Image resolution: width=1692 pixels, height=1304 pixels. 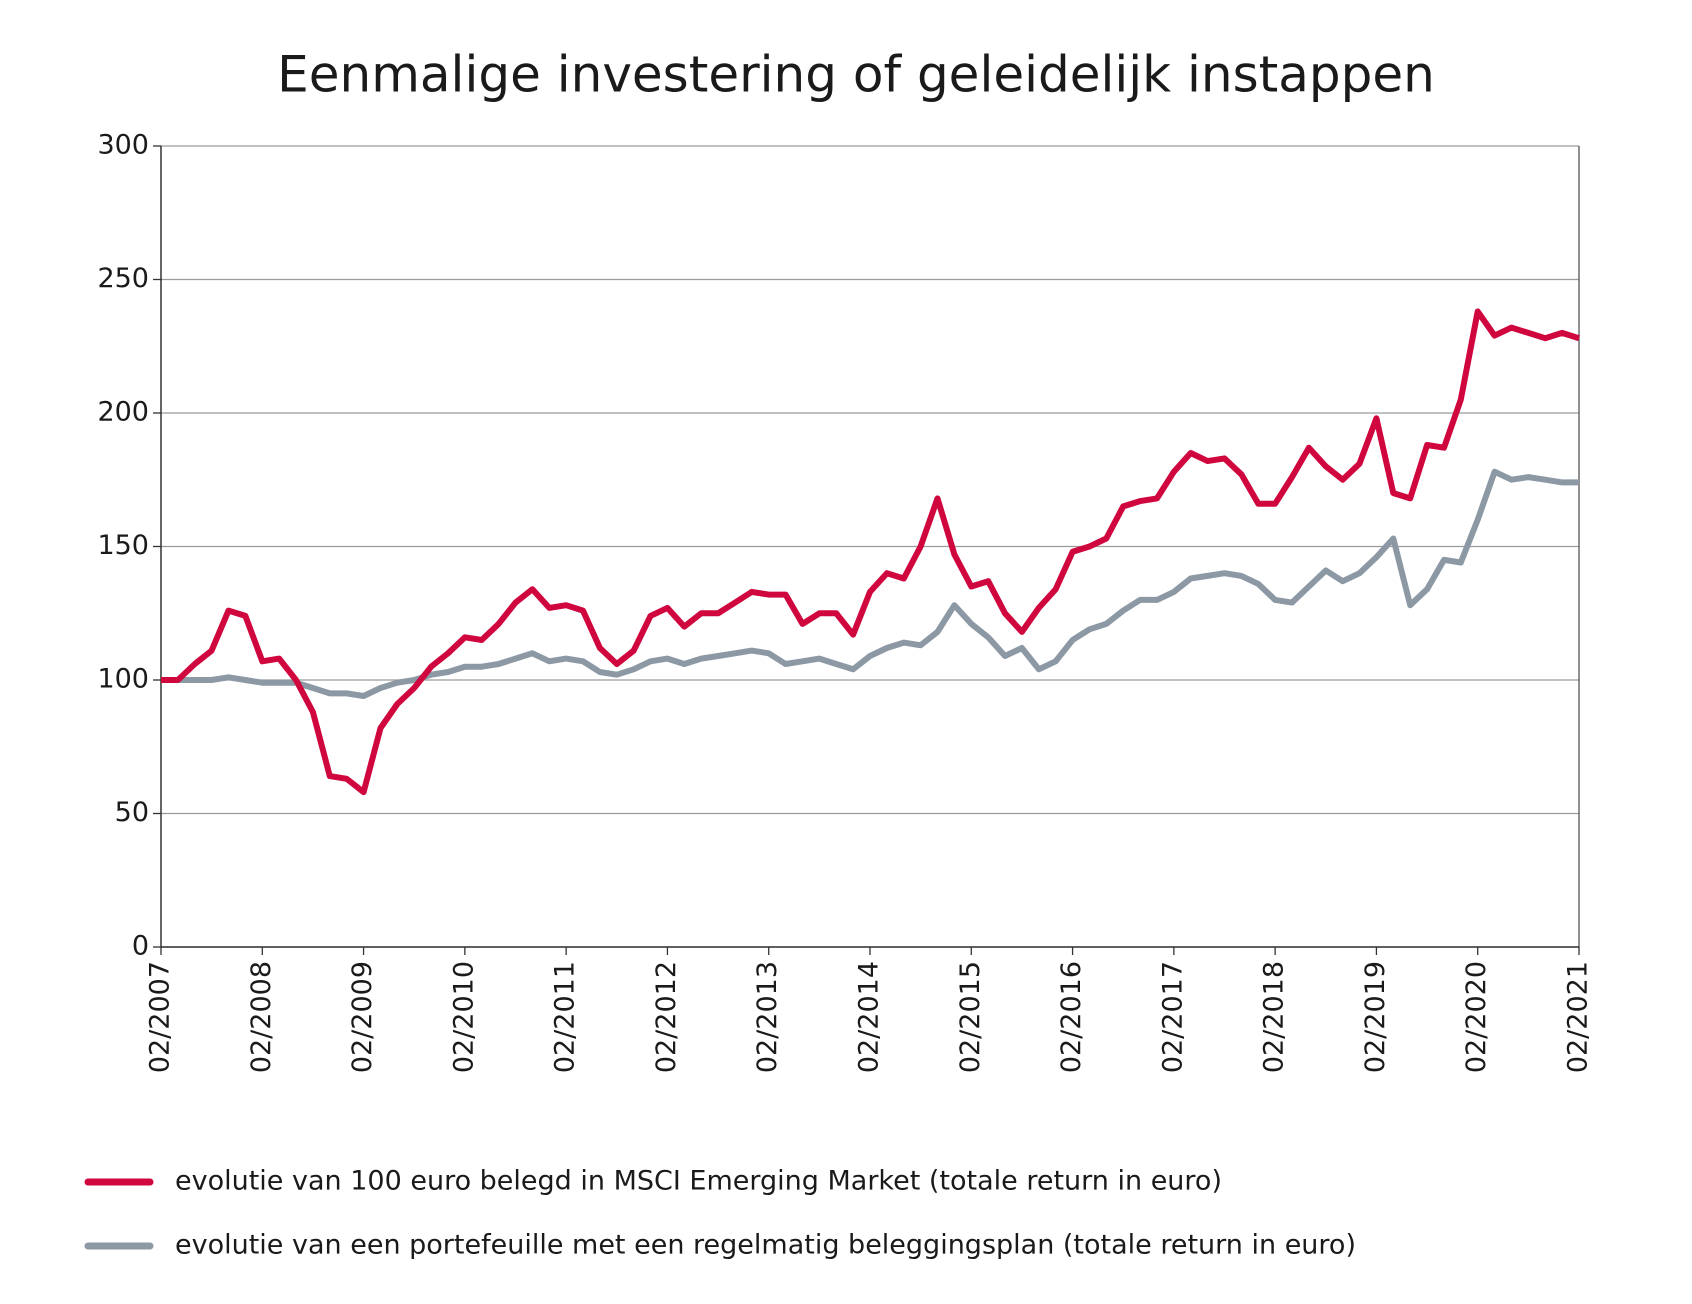 What do you see at coordinates (463, 1017) in the screenshot?
I see `x-tick-label: 02/2010` at bounding box center [463, 1017].